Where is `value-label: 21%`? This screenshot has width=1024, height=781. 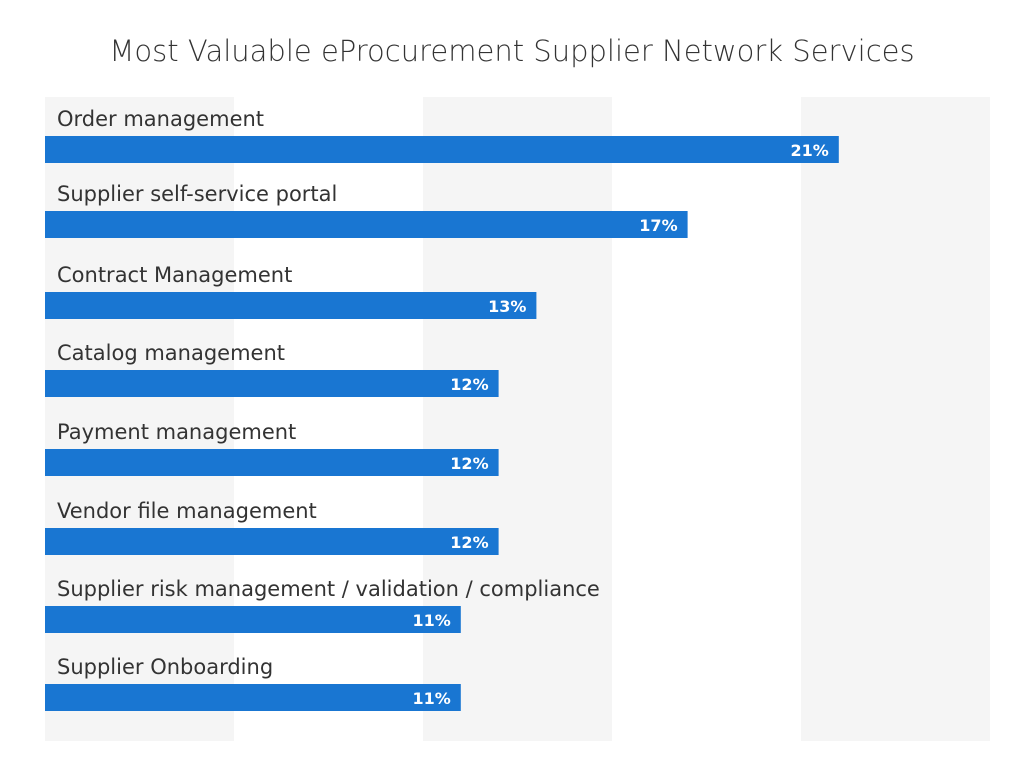
value-label: 21% is located at coordinates (810, 150).